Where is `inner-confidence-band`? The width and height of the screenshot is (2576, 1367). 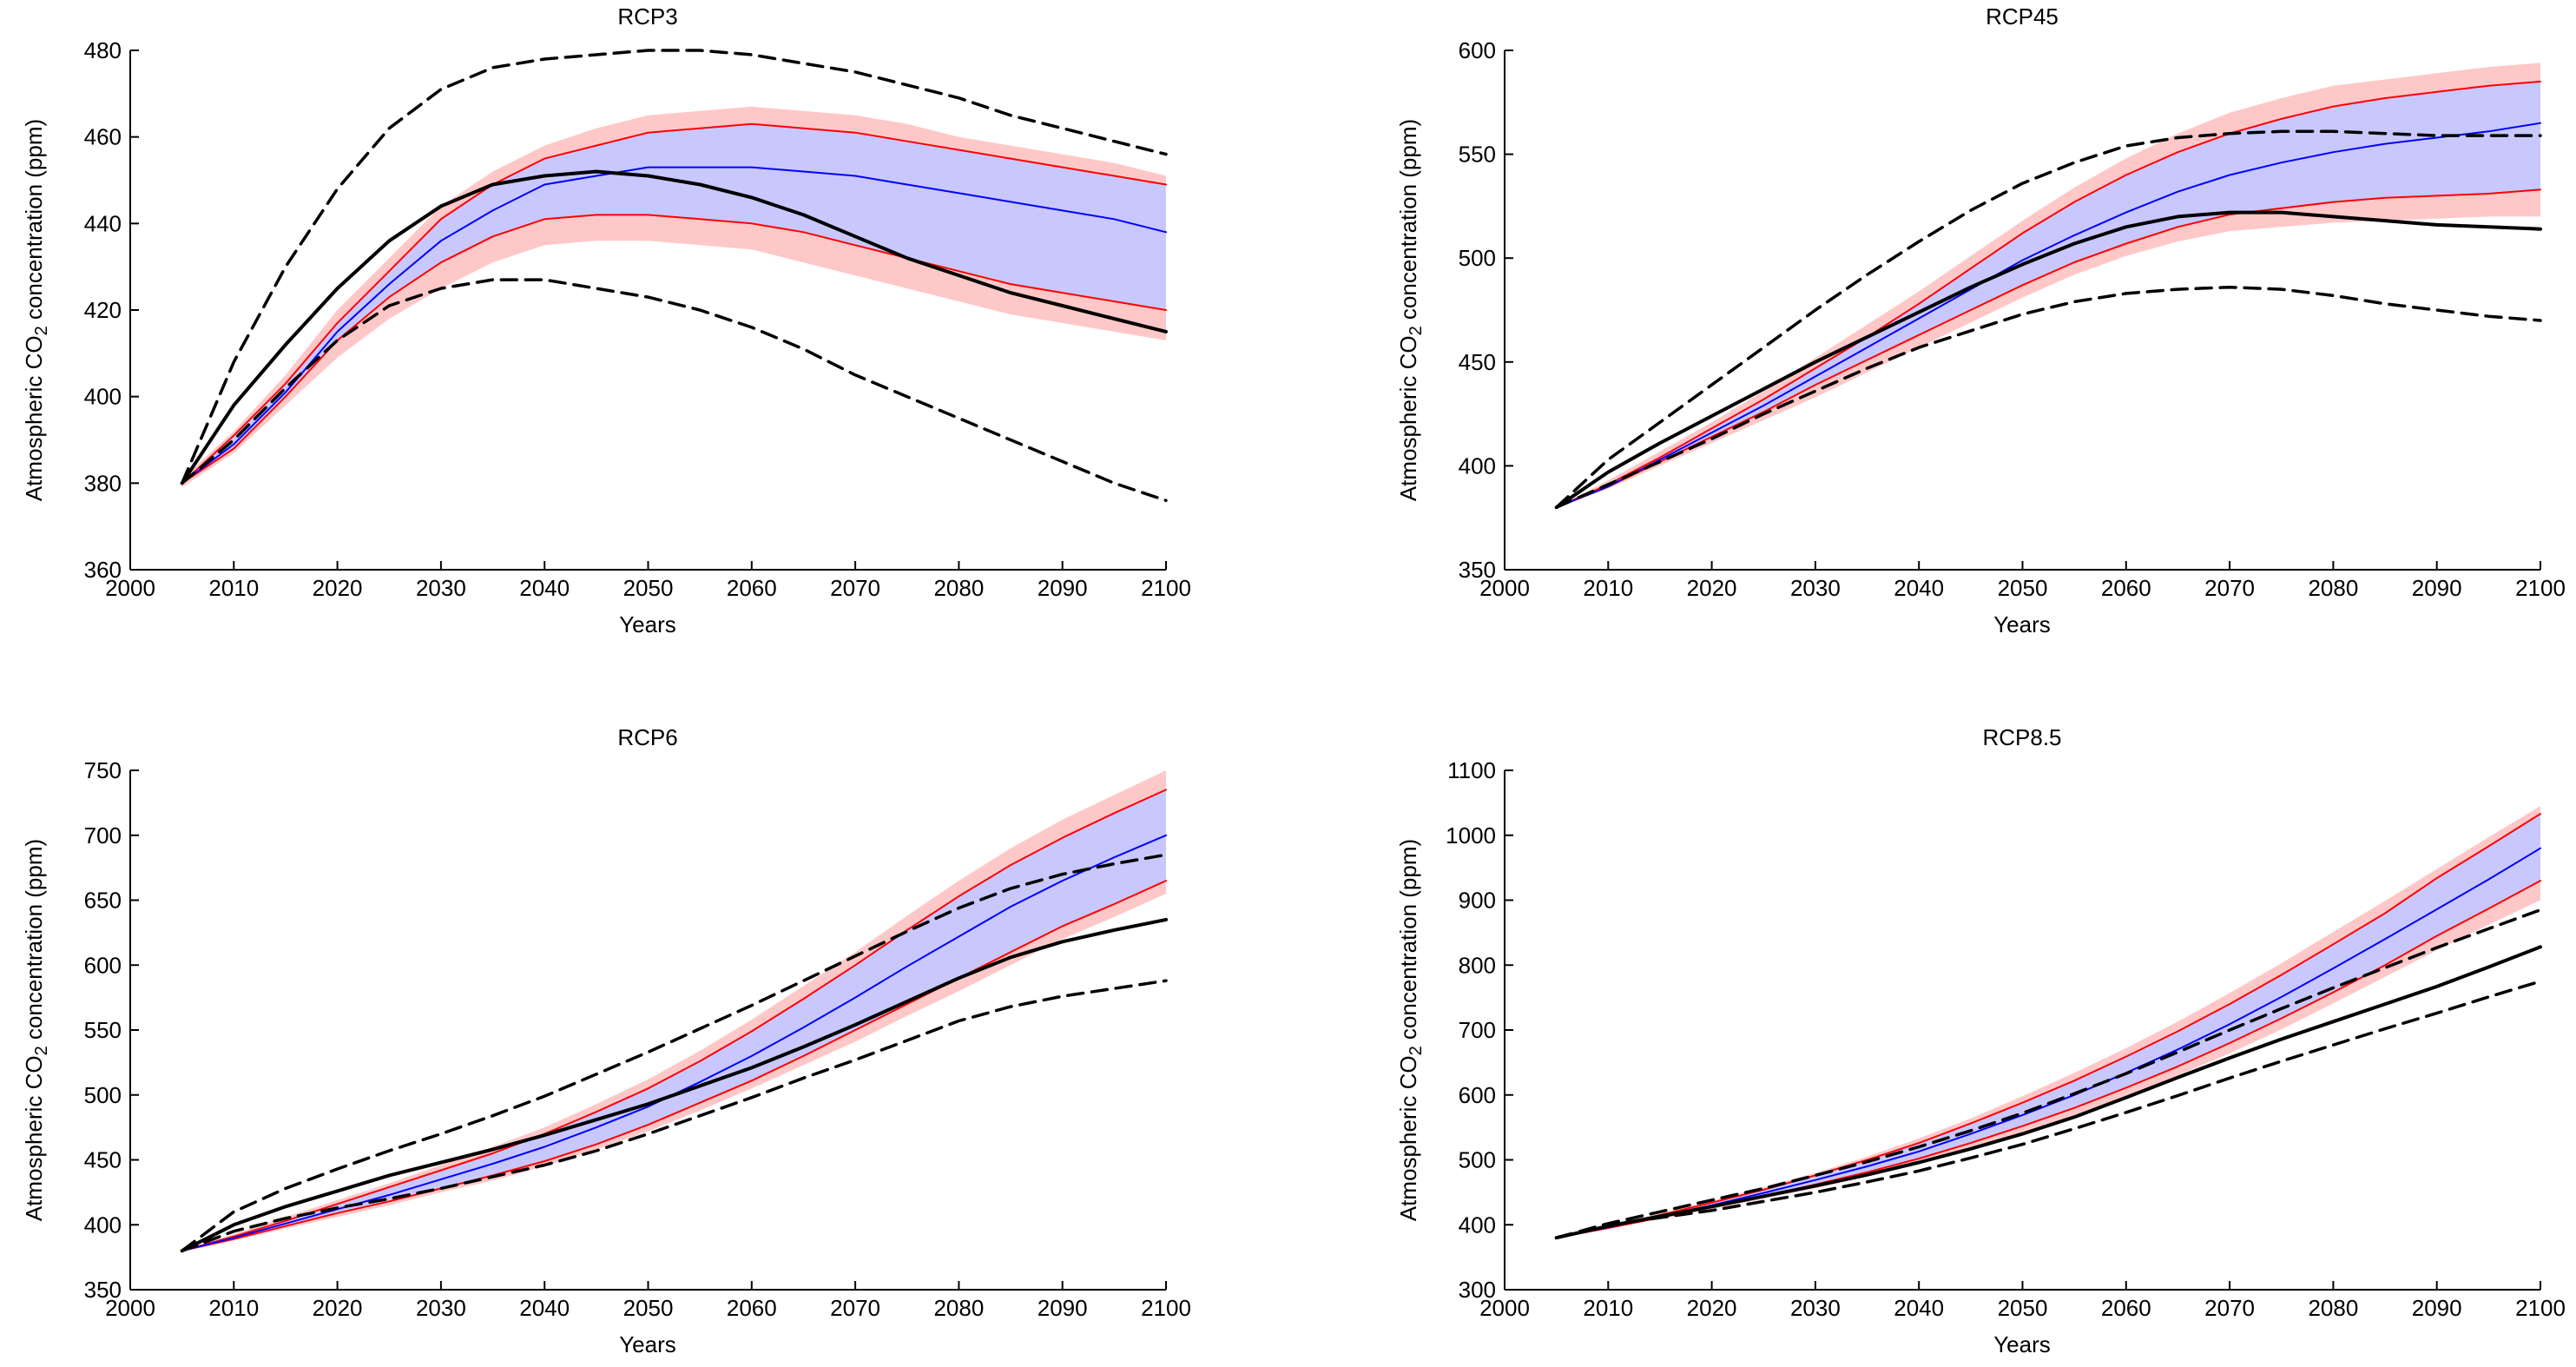 inner-confidence-band is located at coordinates (674, 303).